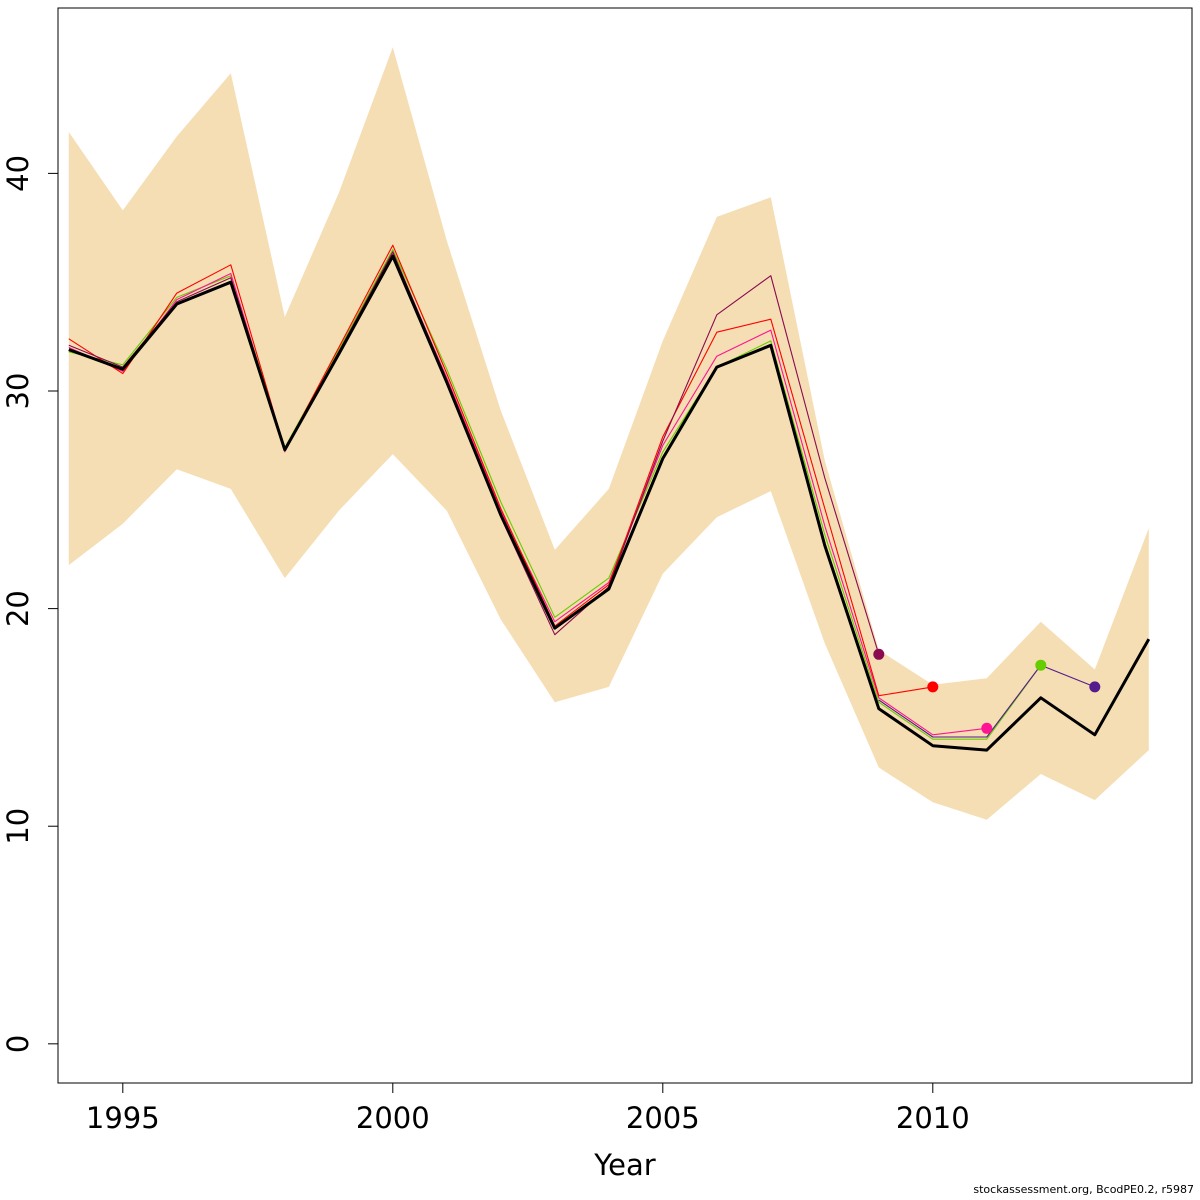 The image size is (1200, 1200). What do you see at coordinates (18, 391) in the screenshot?
I see `y-tick-label: 30` at bounding box center [18, 391].